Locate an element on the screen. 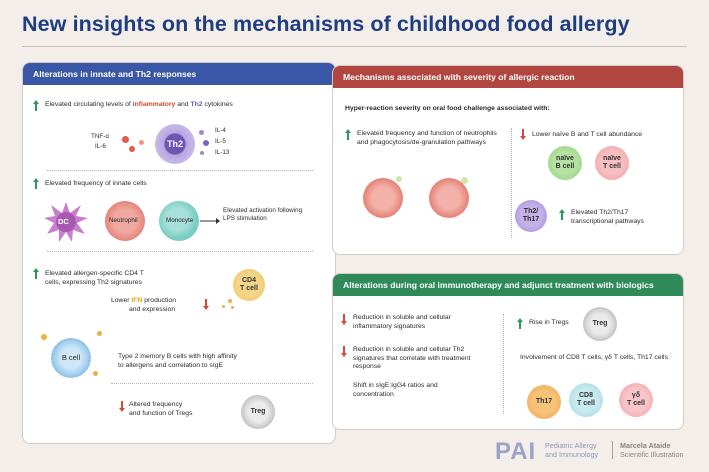 The image size is (709, 472). th2-cell-label: Th2 is located at coordinates (174, 144).